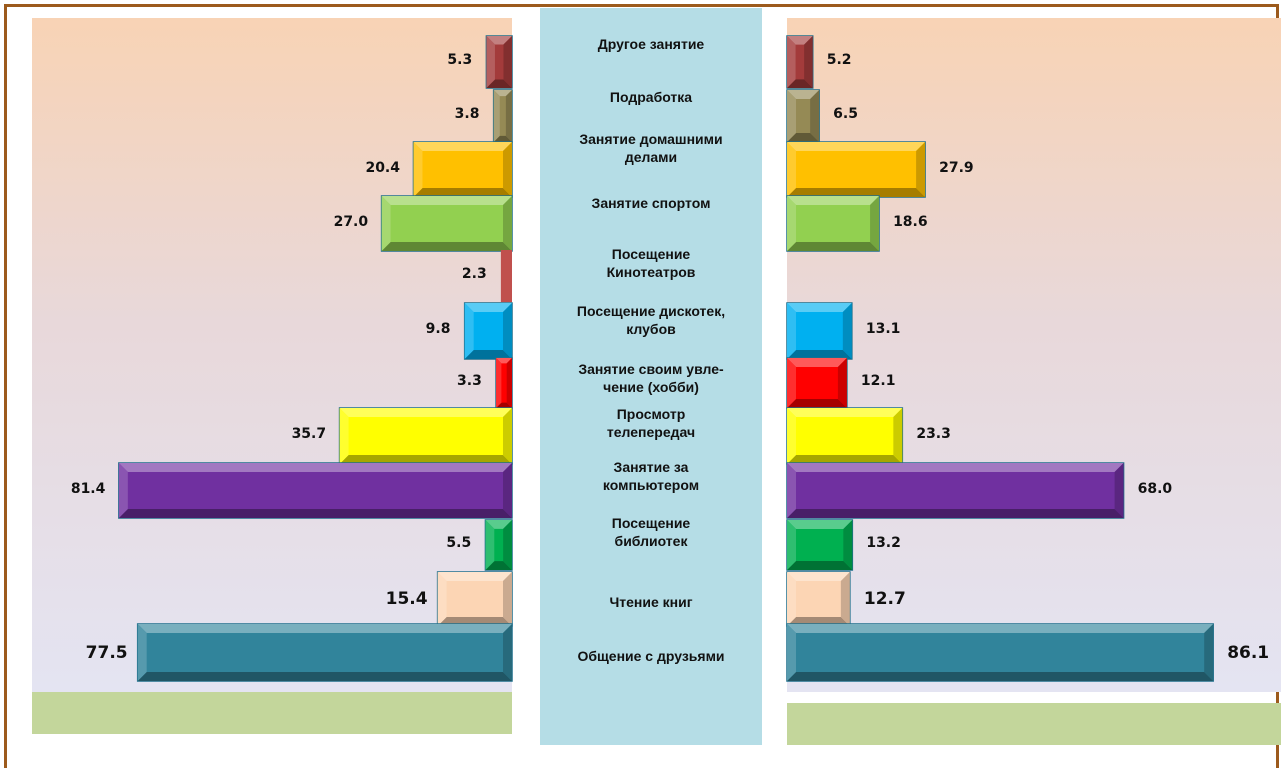 The width and height of the screenshot is (1285, 772). What do you see at coordinates (839, 60) in the screenshot?
I see `value-label-right-1: 5.2` at bounding box center [839, 60].